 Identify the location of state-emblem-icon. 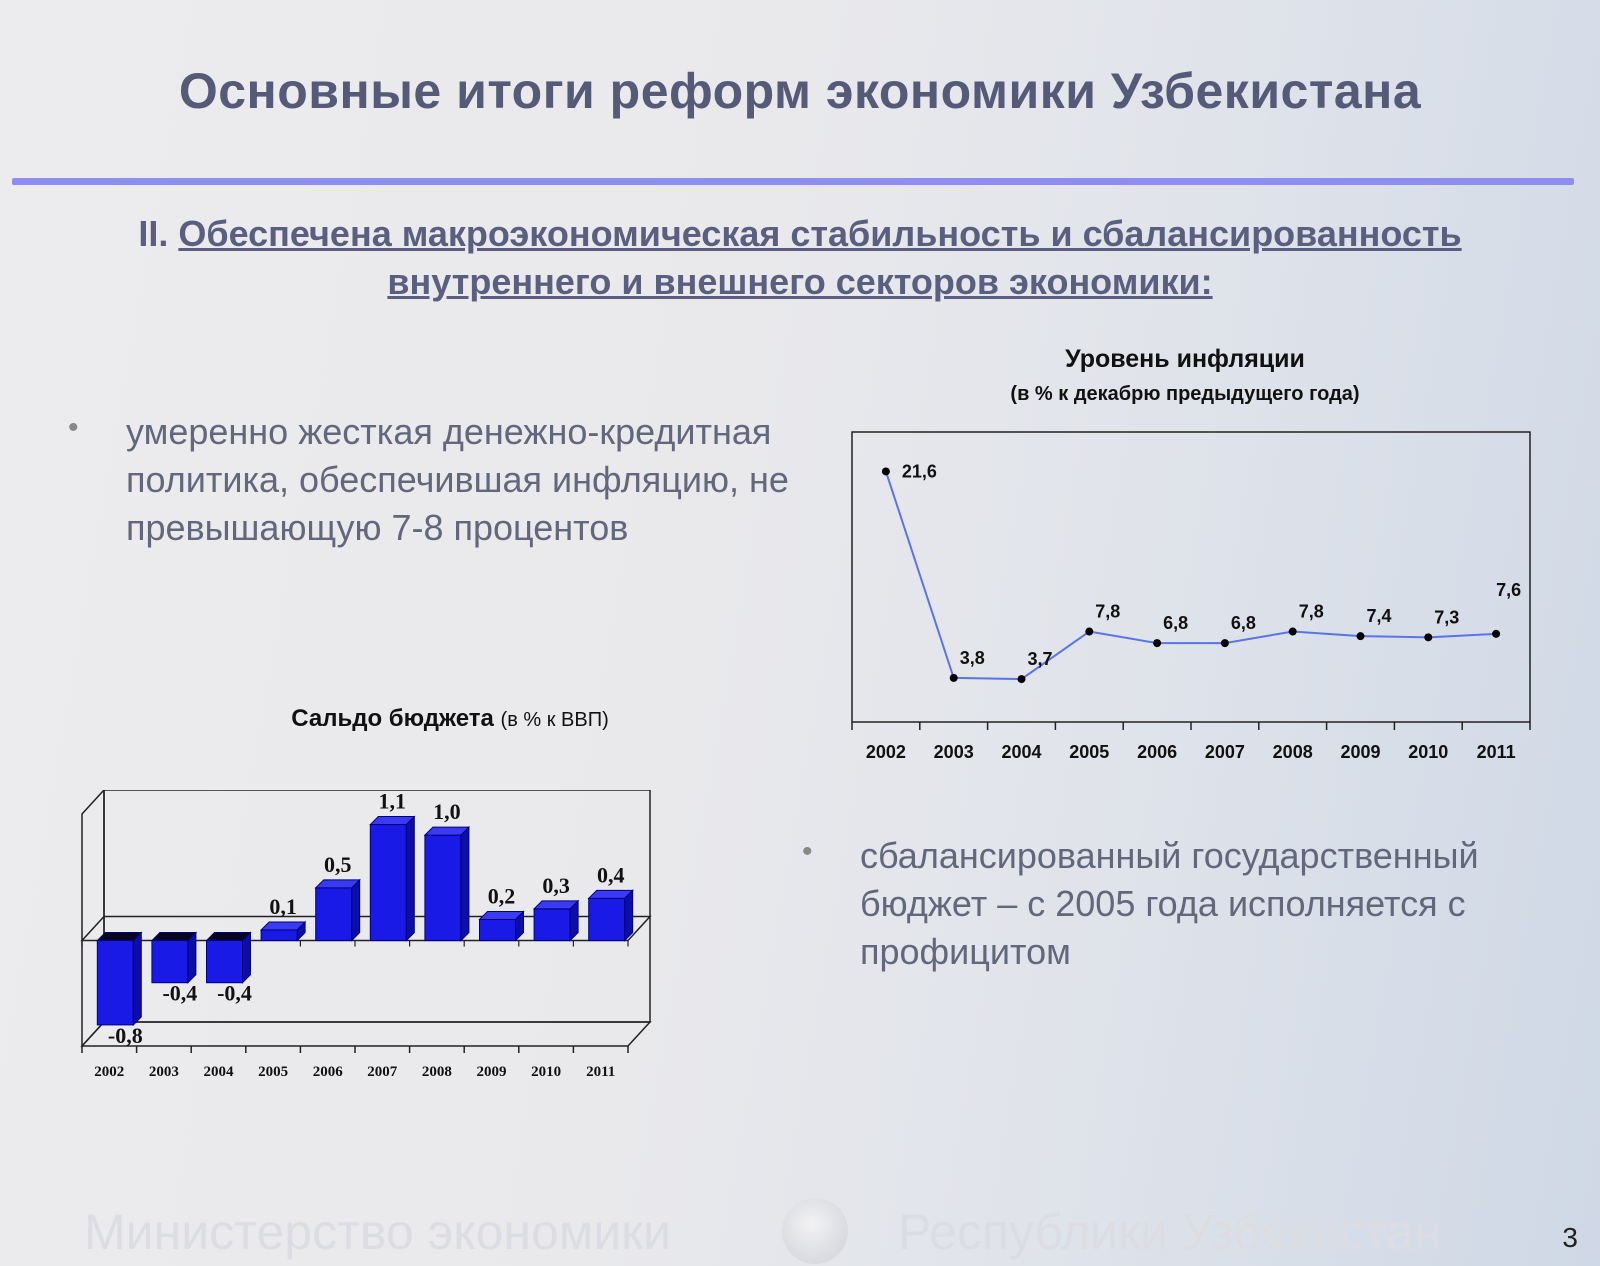
(815, 1231).